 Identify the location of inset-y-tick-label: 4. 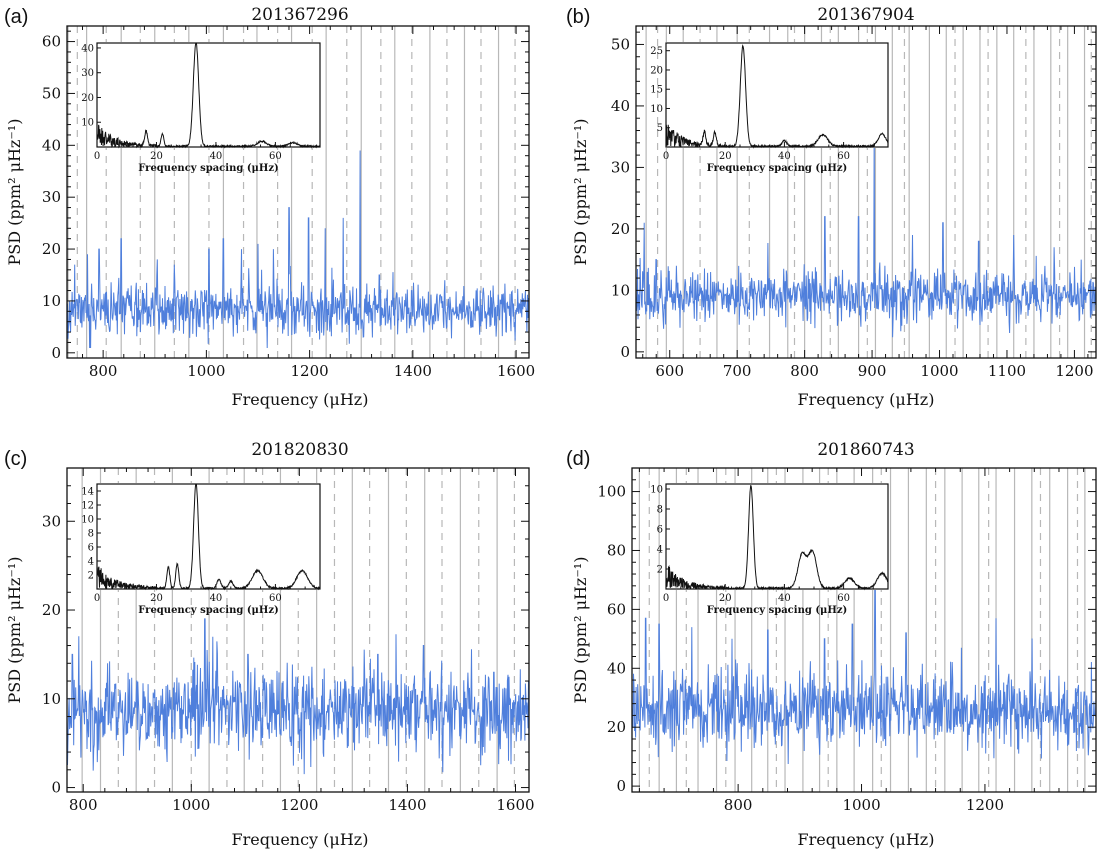
(660, 550).